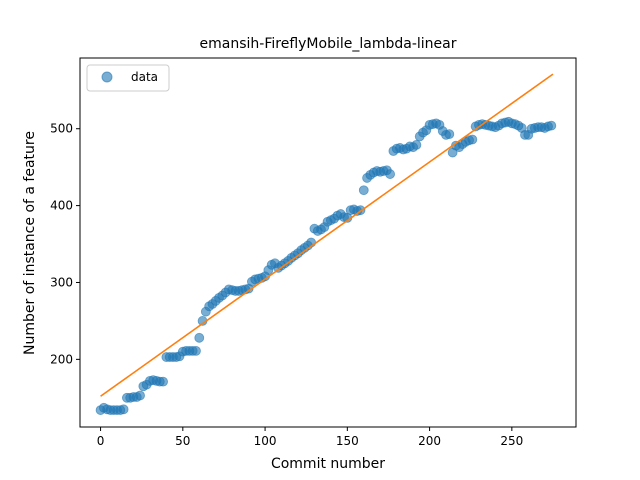 Image resolution: width=640 pixels, height=480 pixels. What do you see at coordinates (61, 129) in the screenshot?
I see `y-tick-label: 500` at bounding box center [61, 129].